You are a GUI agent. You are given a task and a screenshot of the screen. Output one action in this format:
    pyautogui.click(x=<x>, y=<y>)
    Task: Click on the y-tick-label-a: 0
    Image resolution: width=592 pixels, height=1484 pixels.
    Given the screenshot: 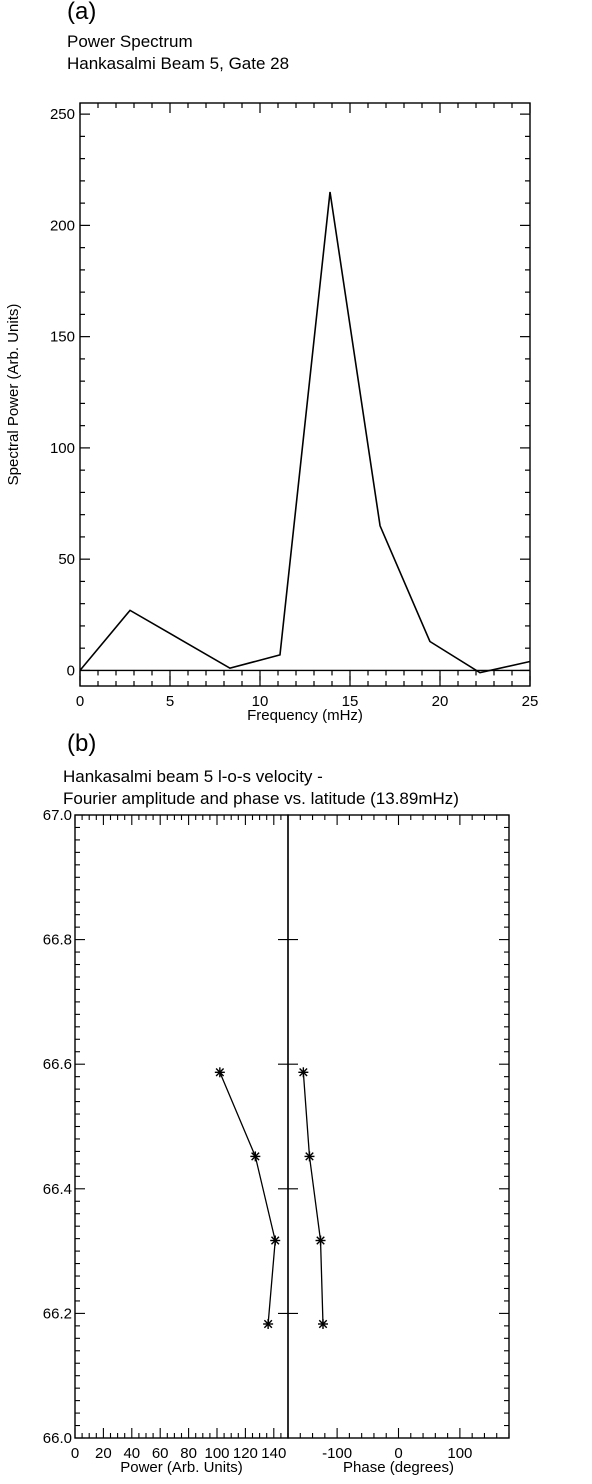 What is the action you would take?
    pyautogui.click(x=71, y=670)
    